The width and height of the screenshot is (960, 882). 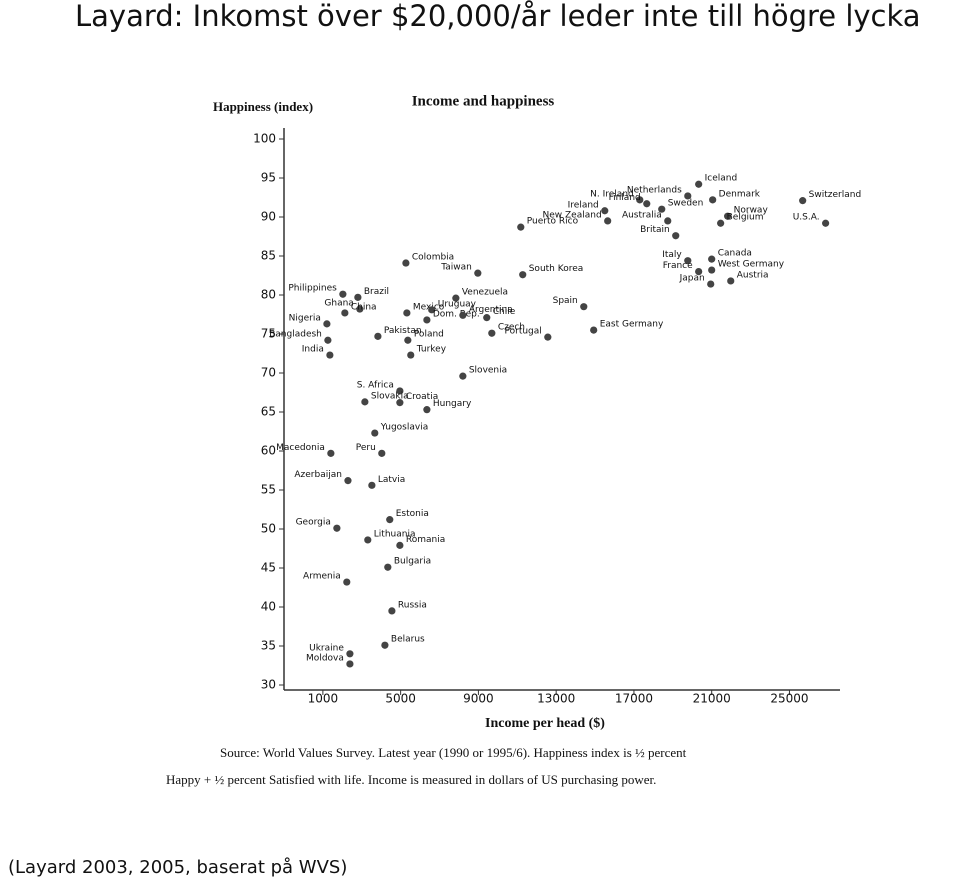 I want to click on y-tick-label: 55, so click(x=268, y=490).